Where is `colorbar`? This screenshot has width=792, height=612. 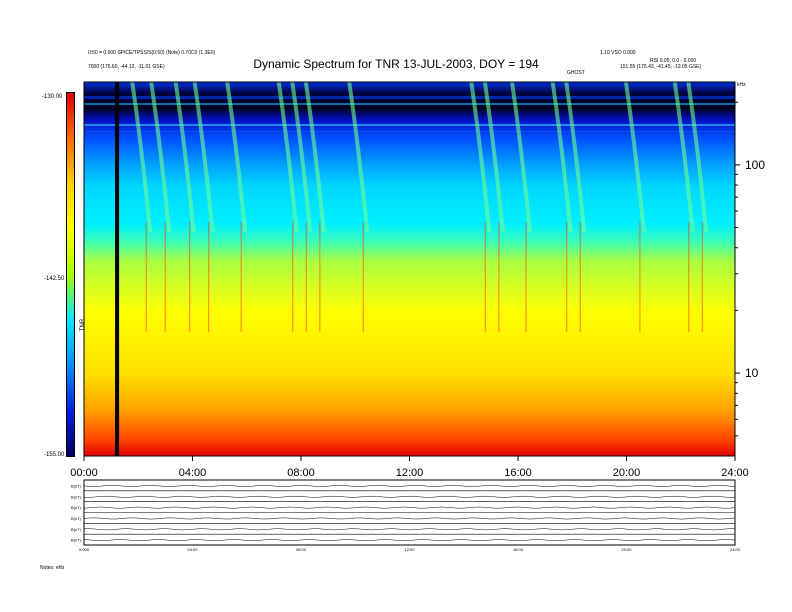 colorbar is located at coordinates (70, 274).